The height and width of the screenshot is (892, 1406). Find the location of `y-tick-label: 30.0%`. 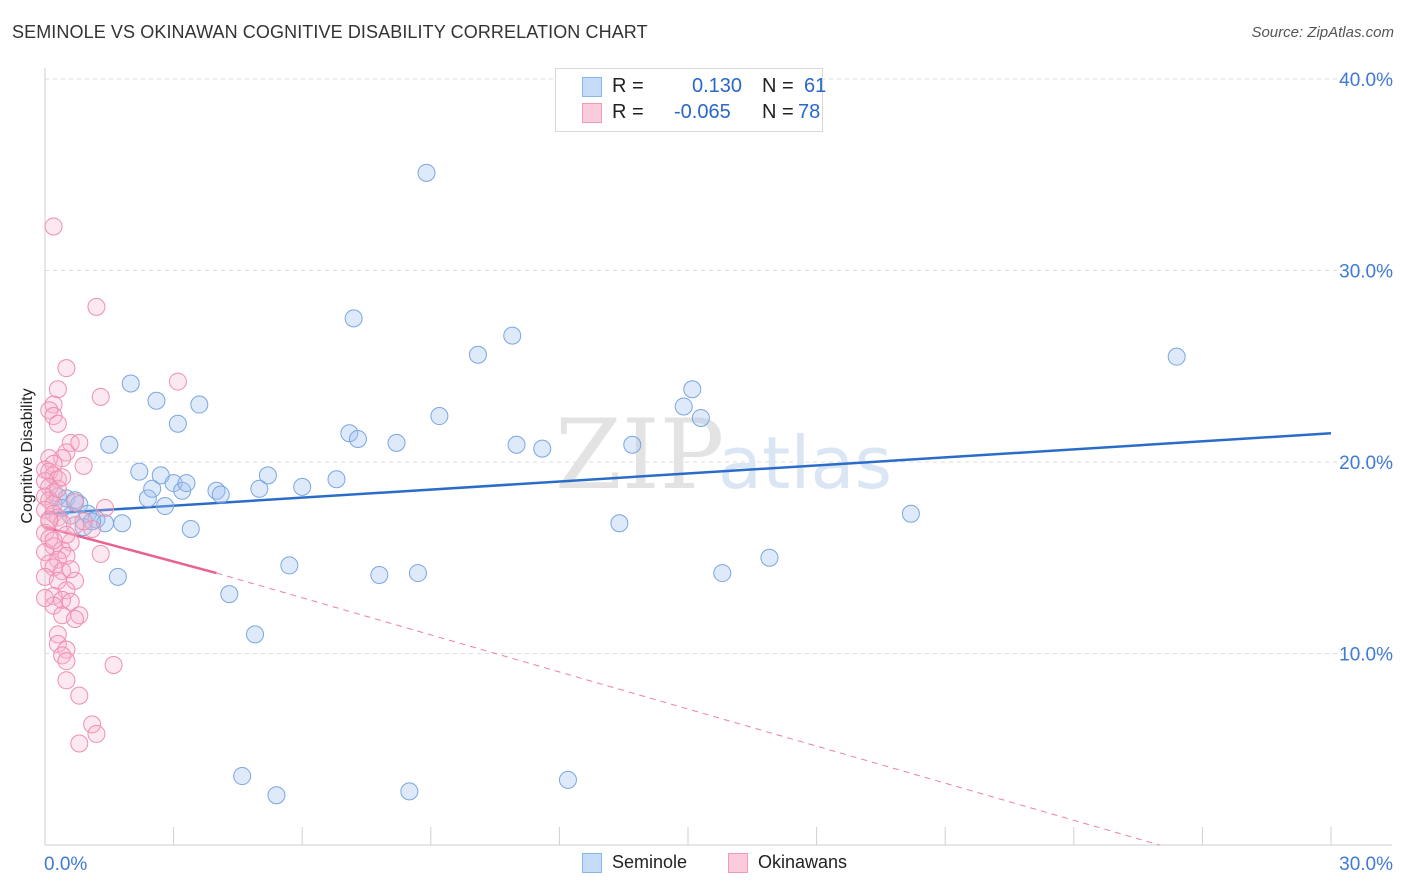

y-tick-label: 30.0% is located at coordinates (1366, 272).